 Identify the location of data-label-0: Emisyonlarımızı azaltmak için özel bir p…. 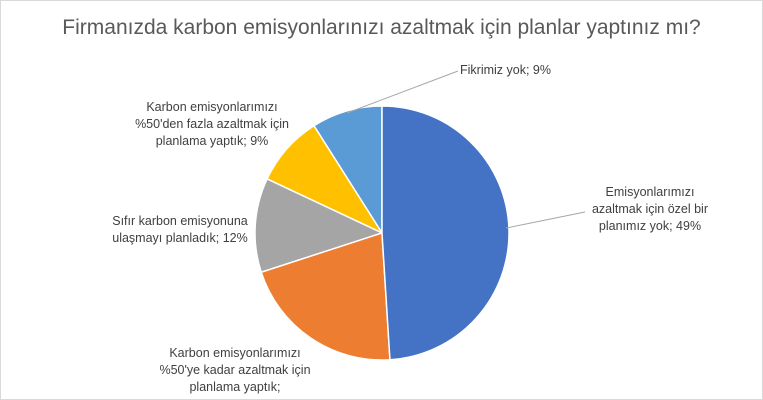
(649, 209).